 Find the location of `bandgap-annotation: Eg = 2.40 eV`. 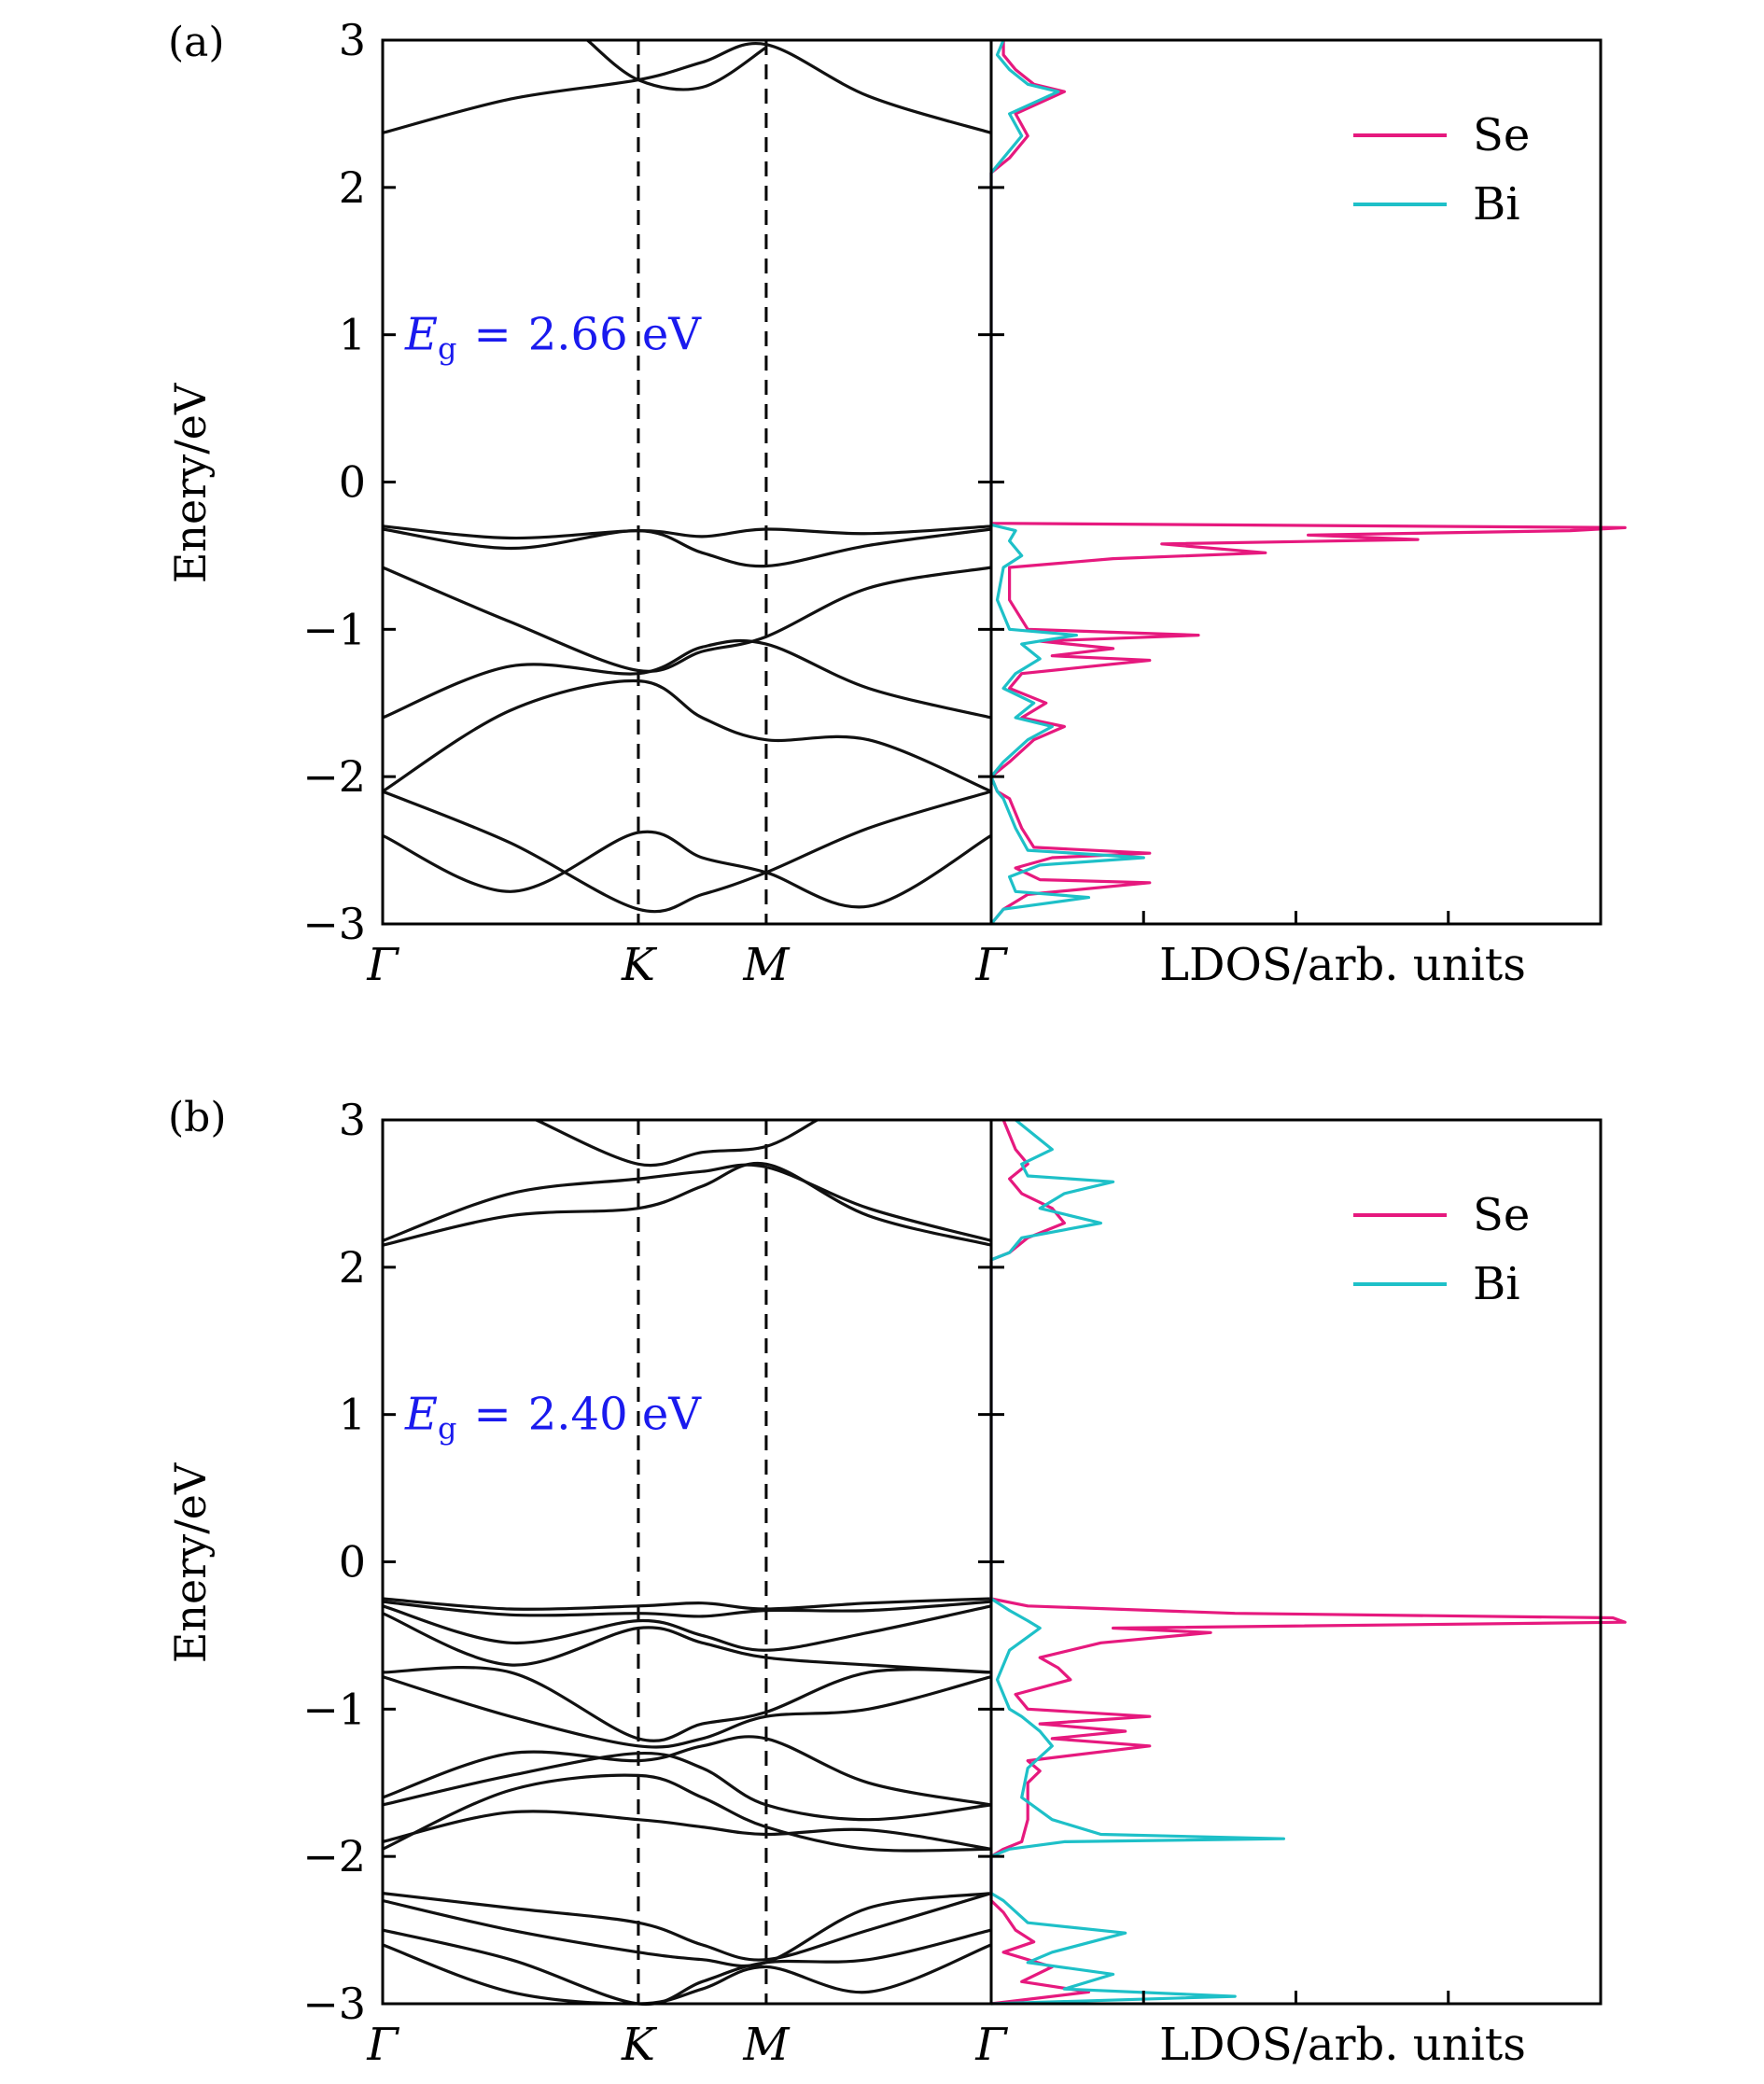

bandgap-annotation: Eg = 2.40 eV is located at coordinates (553, 1418).